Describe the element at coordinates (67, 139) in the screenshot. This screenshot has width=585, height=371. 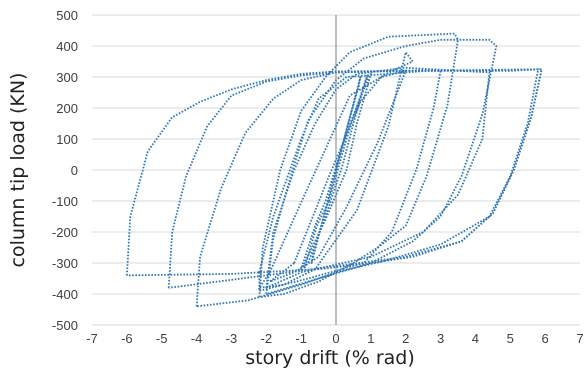
I see `y-tick-label: 100` at that location.